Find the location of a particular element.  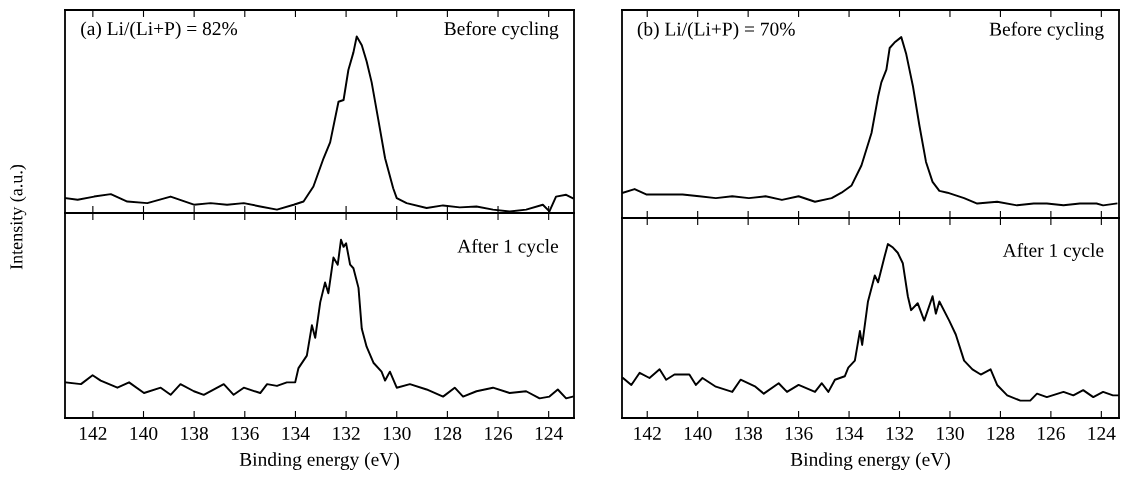

annotation: (b) Li/(Li+P) = 70% is located at coordinates (716, 30).